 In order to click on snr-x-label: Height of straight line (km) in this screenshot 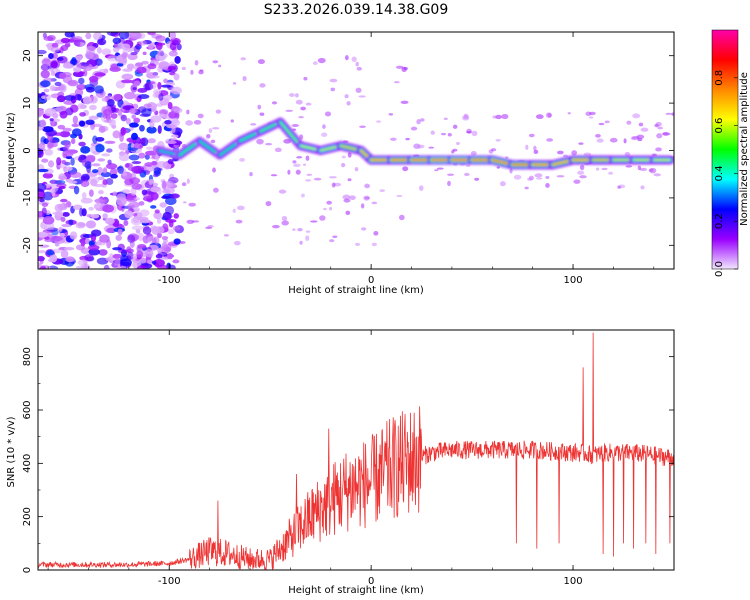, I will do `click(356, 590)`.